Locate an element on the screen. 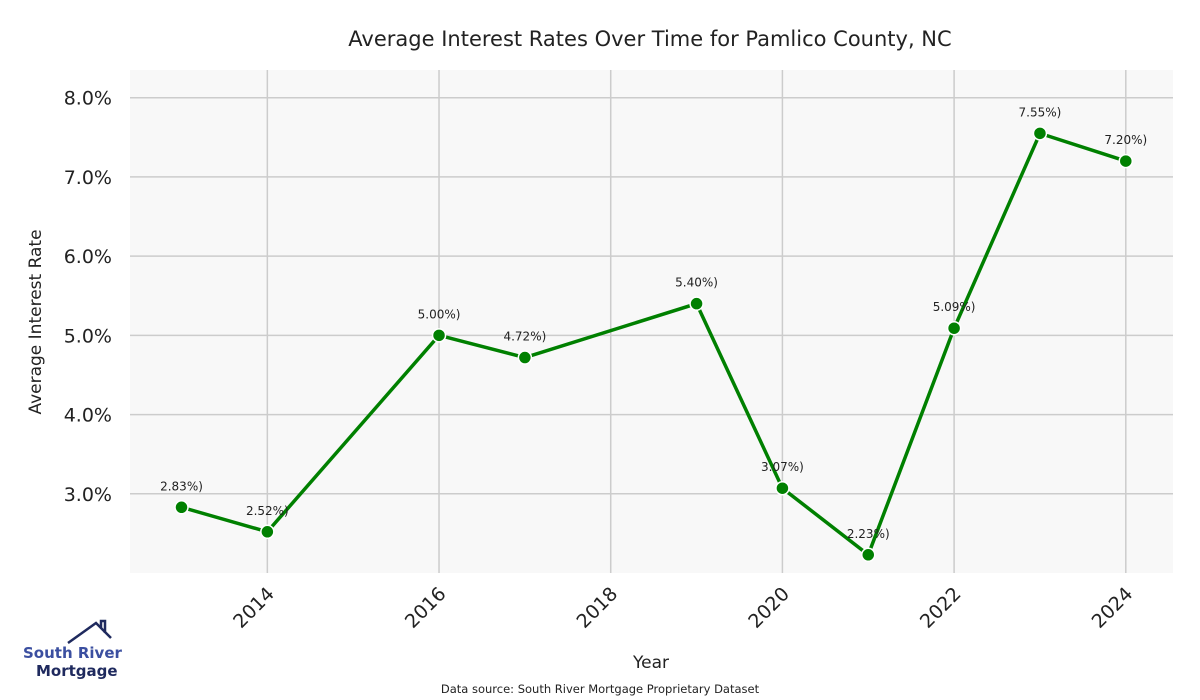 The width and height of the screenshot is (1200, 700). data-label: 5.40%) is located at coordinates (696, 283).